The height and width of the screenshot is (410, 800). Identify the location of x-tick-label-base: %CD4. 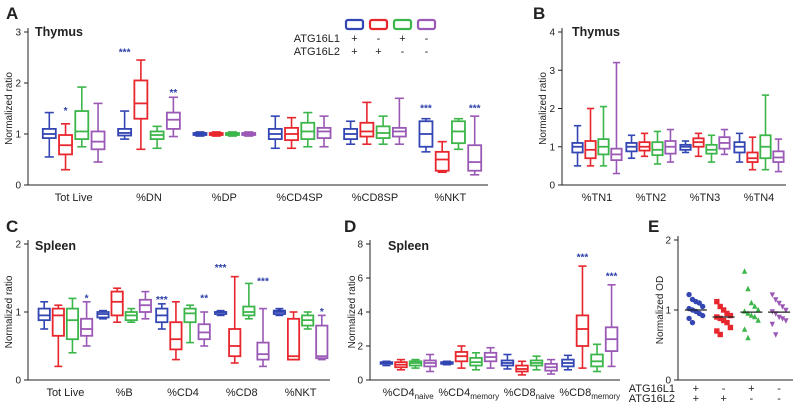
(454, 393).